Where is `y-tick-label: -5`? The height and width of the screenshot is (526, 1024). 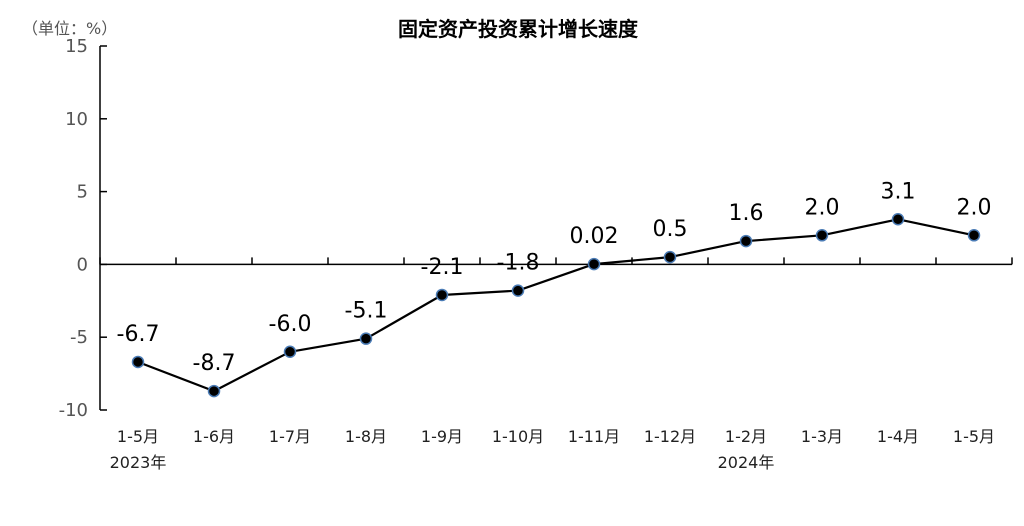
y-tick-label: -5 is located at coordinates (79, 337).